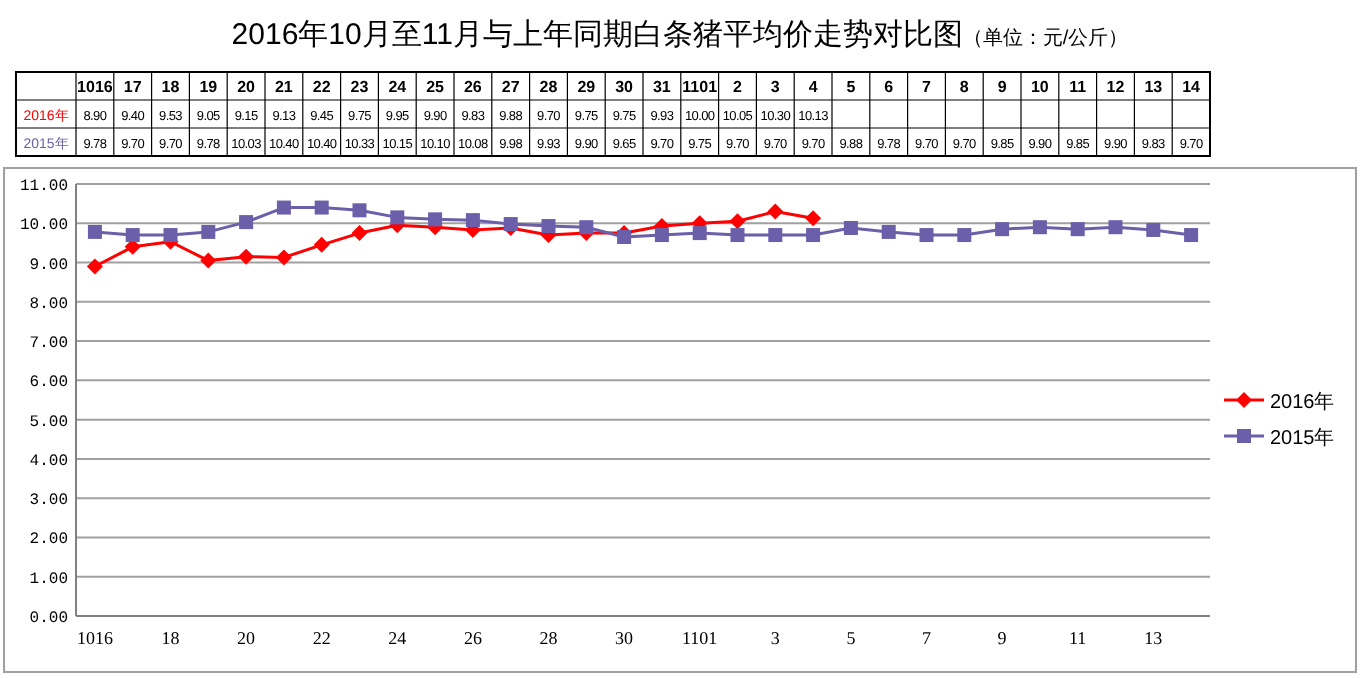  I want to click on category-label: 24, so click(397, 638).